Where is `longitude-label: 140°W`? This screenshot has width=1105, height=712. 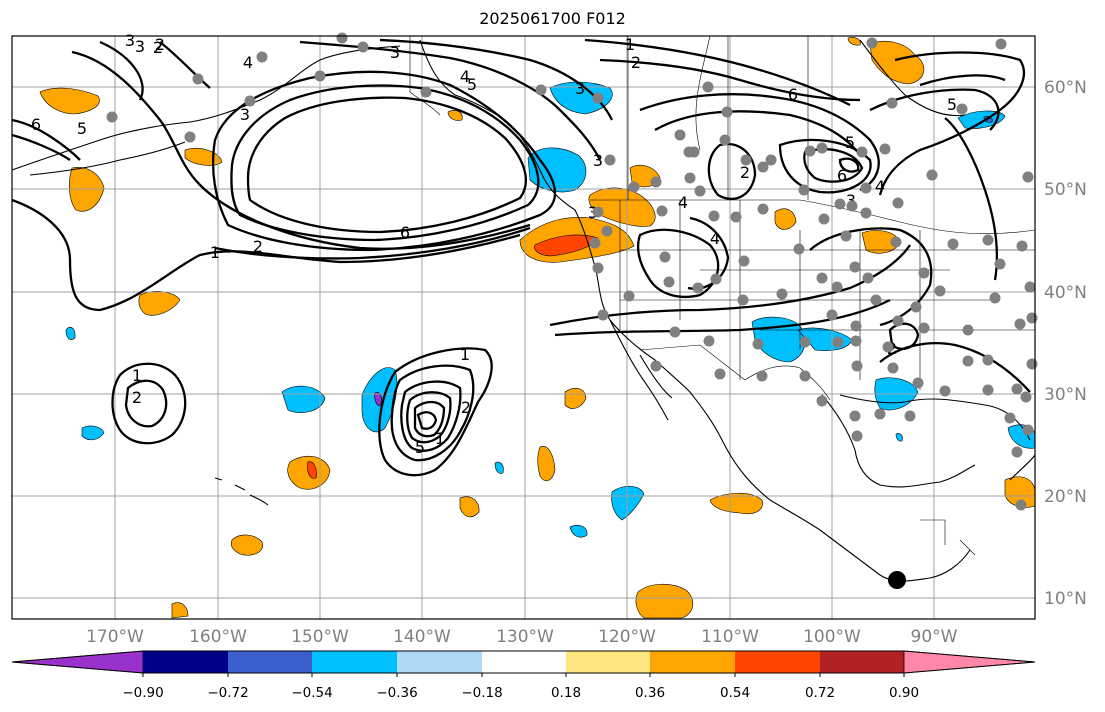 longitude-label: 140°W is located at coordinates (422, 637).